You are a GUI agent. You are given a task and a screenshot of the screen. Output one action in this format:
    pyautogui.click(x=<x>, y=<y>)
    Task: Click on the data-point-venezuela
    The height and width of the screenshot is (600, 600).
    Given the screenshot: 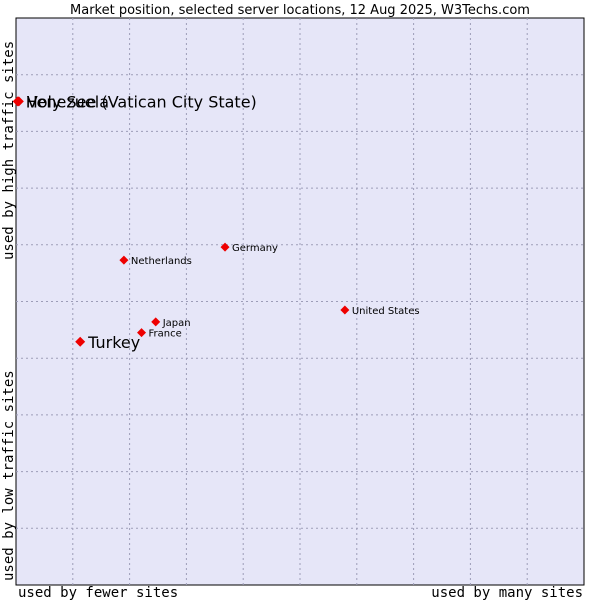 What is the action you would take?
    pyautogui.click(x=18, y=101)
    